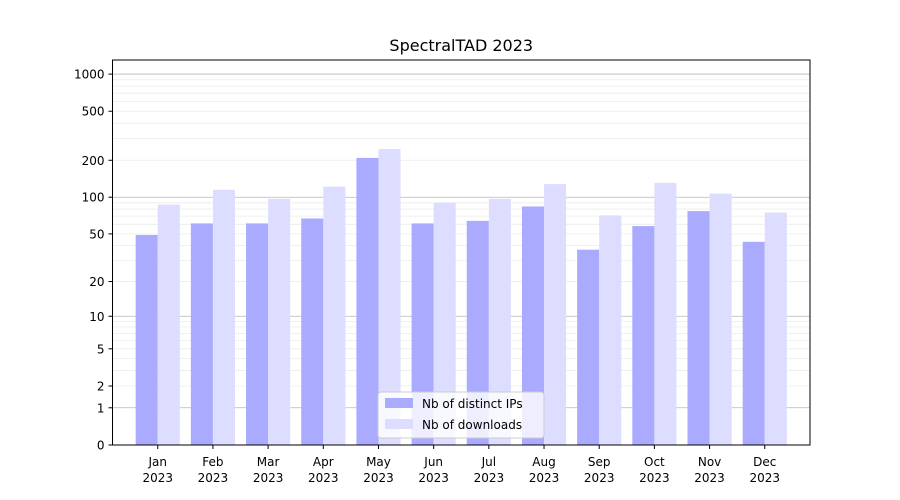 The image size is (900, 500). What do you see at coordinates (93, 112) in the screenshot?
I see `y-tick-label: 500` at bounding box center [93, 112].